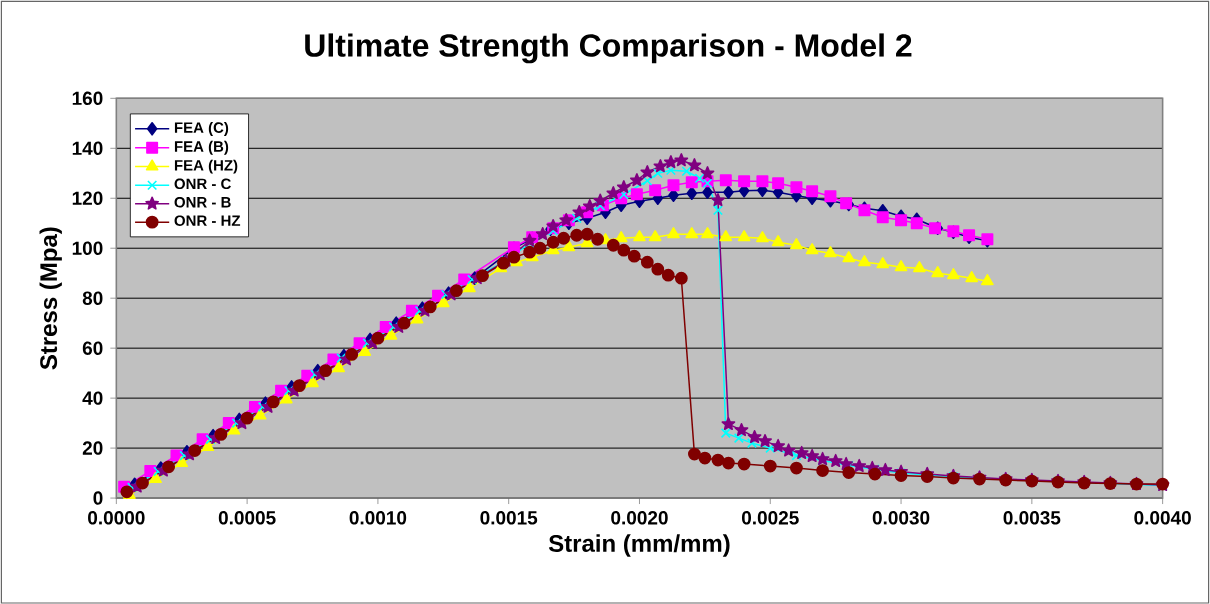  What do you see at coordinates (92, 398) in the screenshot?
I see `y-tick-label: 40` at bounding box center [92, 398].